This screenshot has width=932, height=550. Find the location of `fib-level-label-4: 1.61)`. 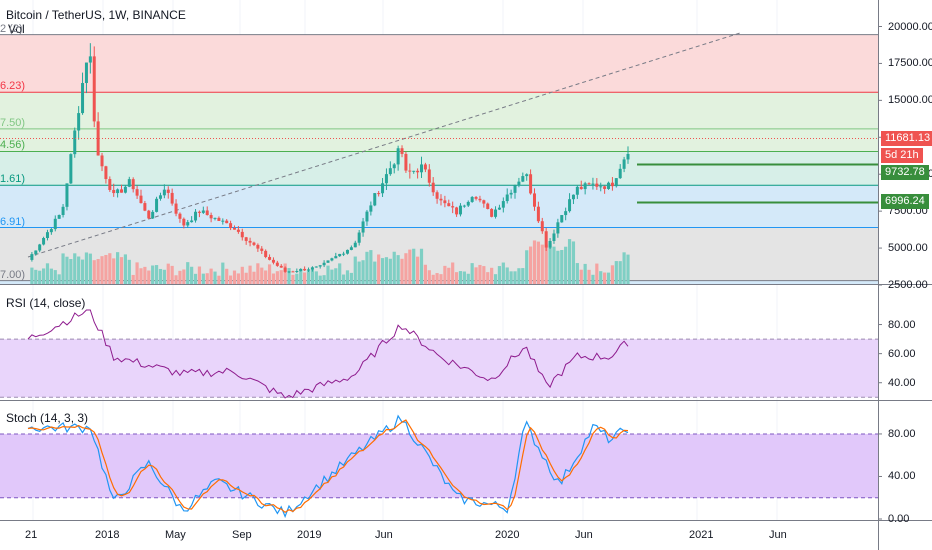

fib-level-label-4: 1.61) is located at coordinates (13, 179).